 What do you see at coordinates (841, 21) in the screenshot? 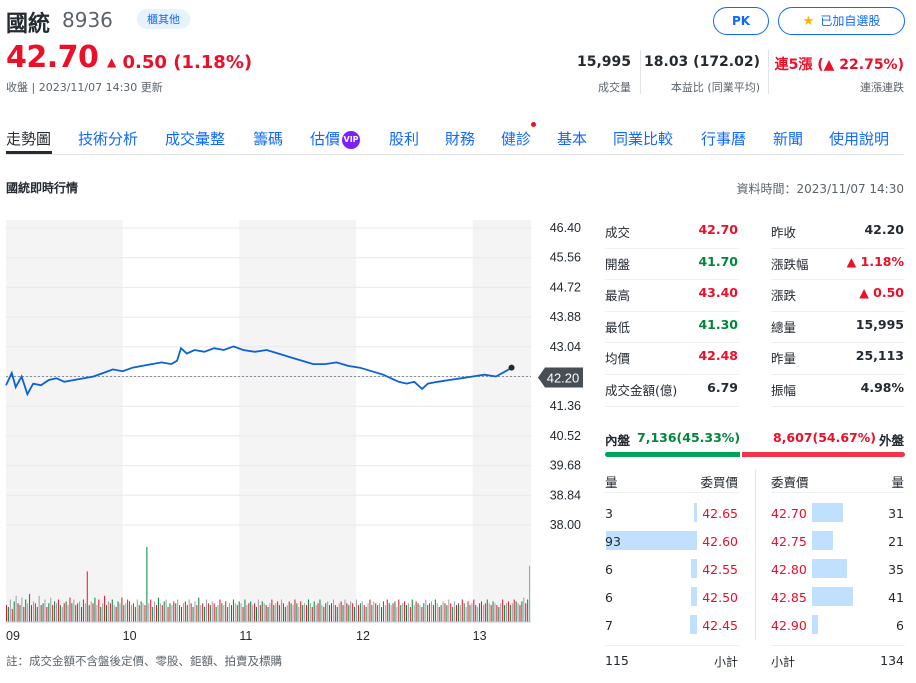
I see `watchlist-button: ★ 已加自選股` at bounding box center [841, 21].